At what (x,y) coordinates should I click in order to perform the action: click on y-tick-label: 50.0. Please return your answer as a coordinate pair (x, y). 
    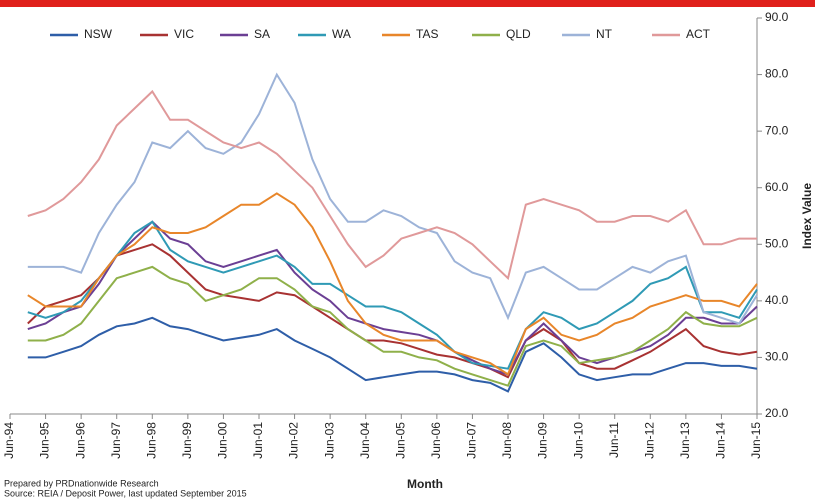
    Looking at the image, I should click on (777, 243).